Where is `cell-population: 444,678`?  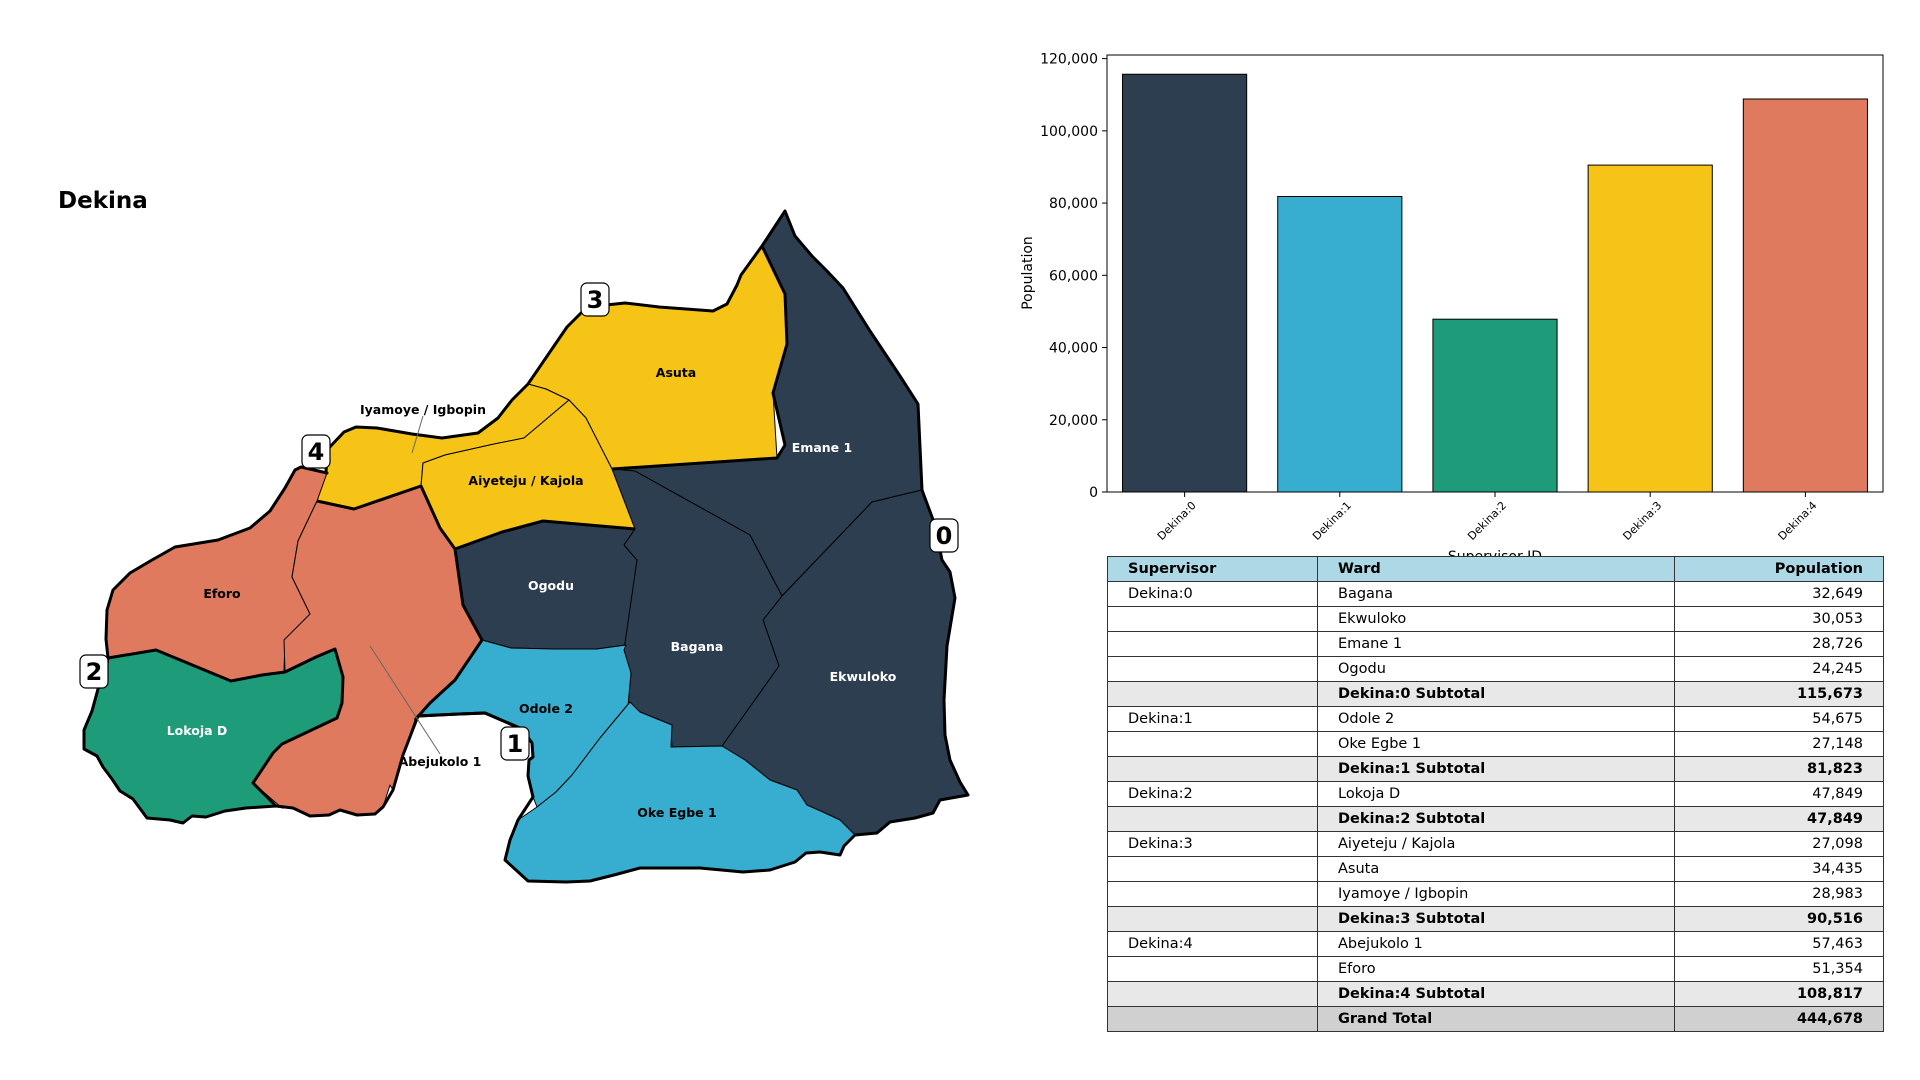 cell-population: 444,678 is located at coordinates (1779, 1019).